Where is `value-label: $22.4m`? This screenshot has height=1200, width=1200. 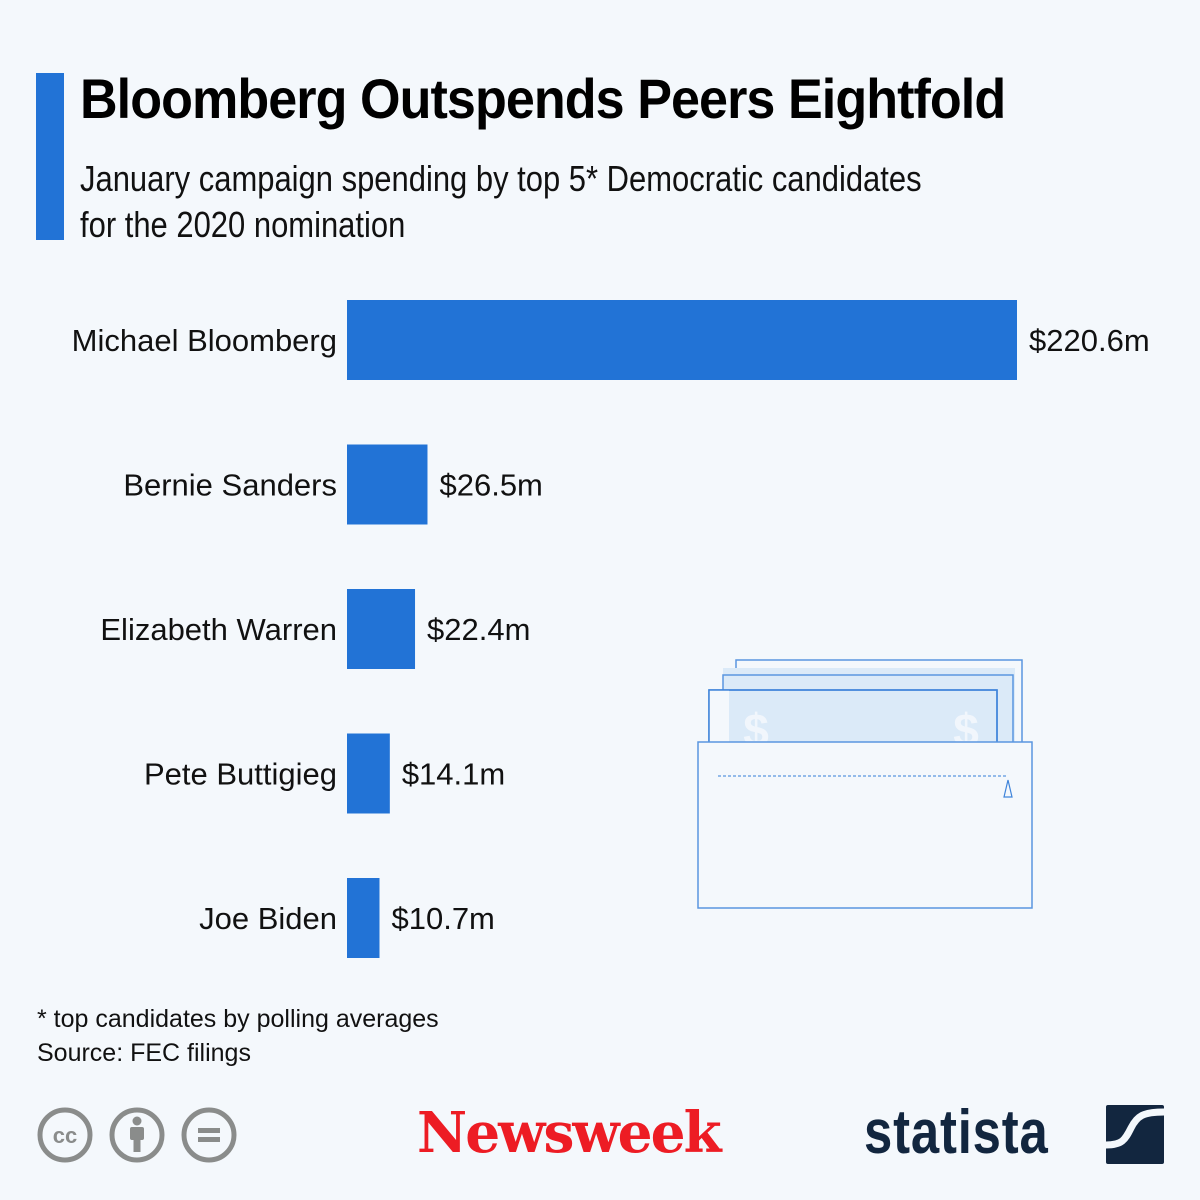 value-label: $22.4m is located at coordinates (478, 629).